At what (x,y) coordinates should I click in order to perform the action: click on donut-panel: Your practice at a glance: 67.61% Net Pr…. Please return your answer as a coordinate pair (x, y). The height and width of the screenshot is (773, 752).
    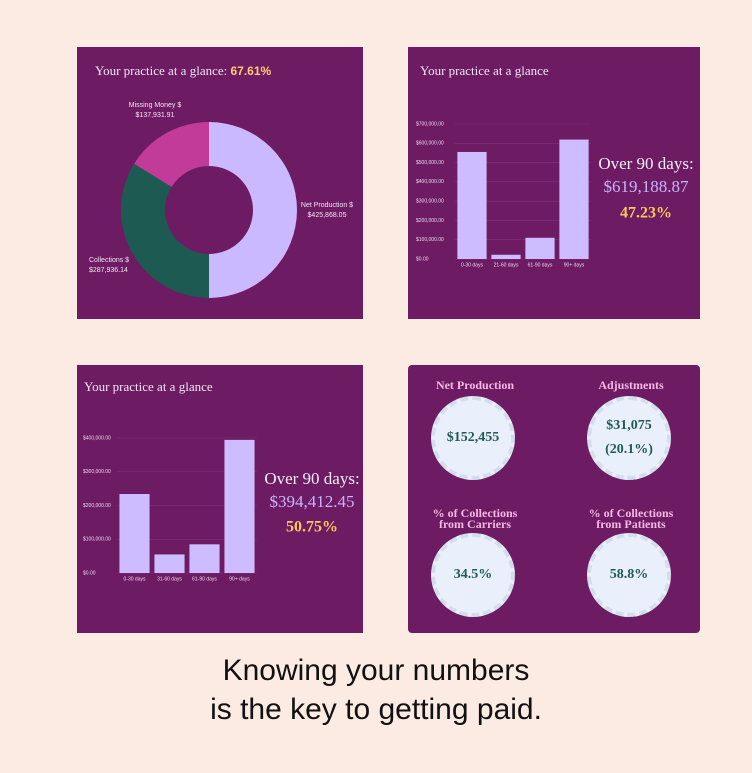
    Looking at the image, I should click on (220, 183).